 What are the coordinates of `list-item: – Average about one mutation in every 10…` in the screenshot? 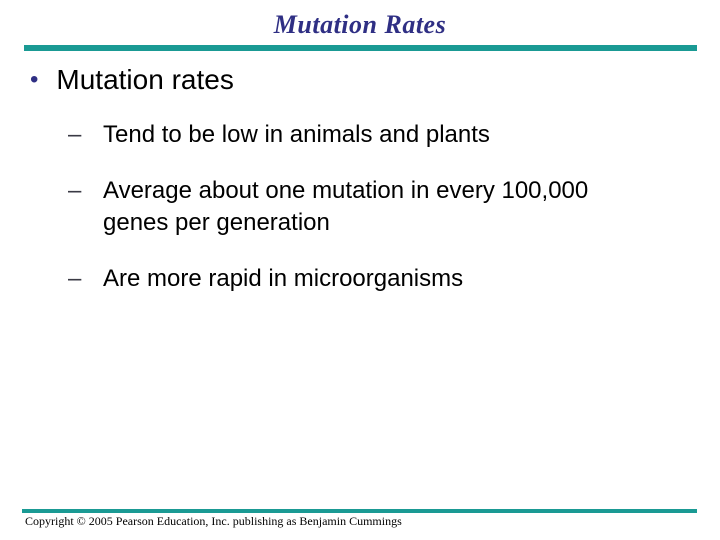 It's located at (368, 207).